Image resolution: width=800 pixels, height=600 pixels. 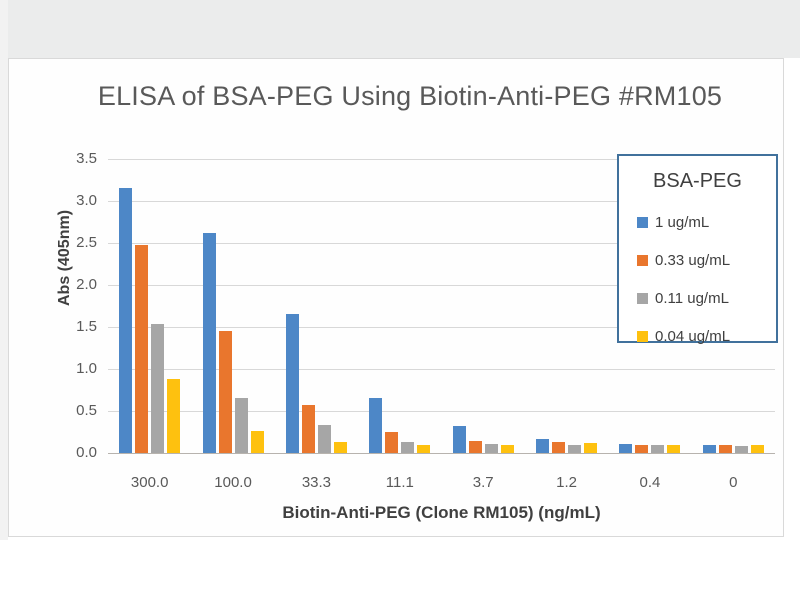 What do you see at coordinates (441, 453) in the screenshot?
I see `x-axis-line` at bounding box center [441, 453].